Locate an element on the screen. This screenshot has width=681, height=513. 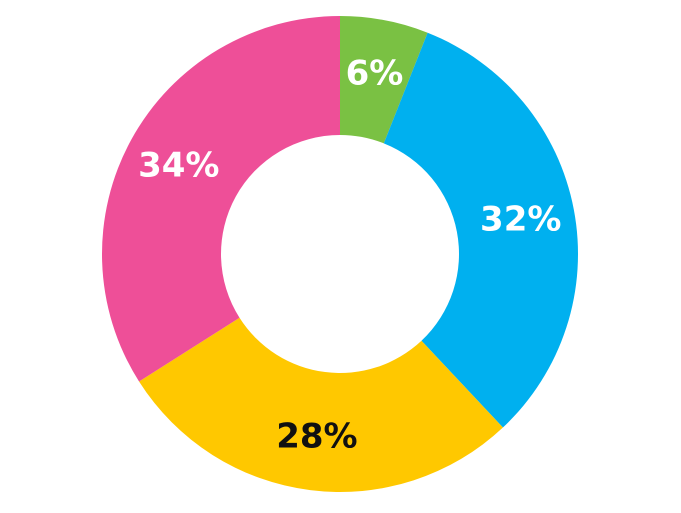
slice-label-3: 34% is located at coordinates (178, 165).